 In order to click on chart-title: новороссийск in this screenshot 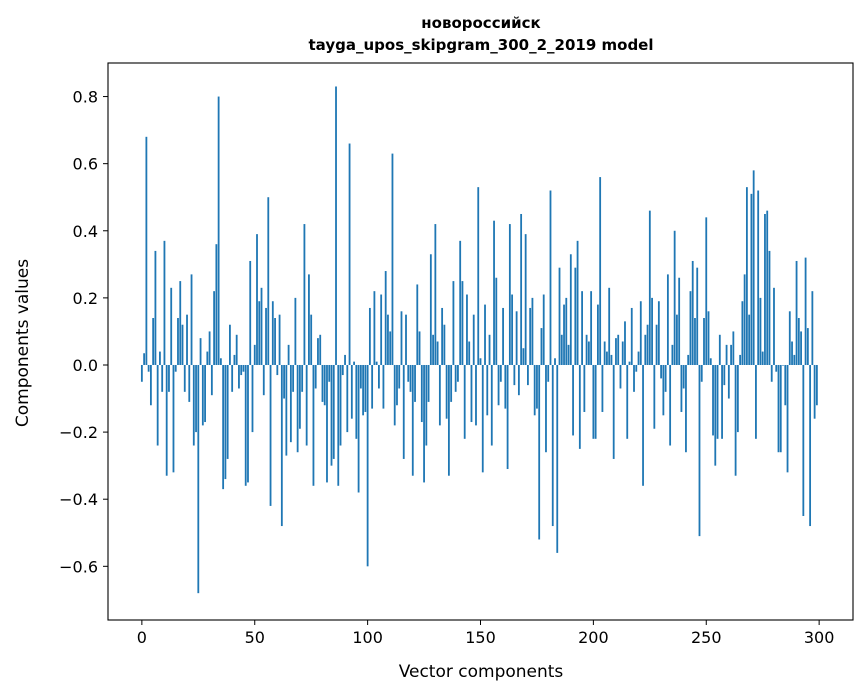, I will do `click(480, 23)`.